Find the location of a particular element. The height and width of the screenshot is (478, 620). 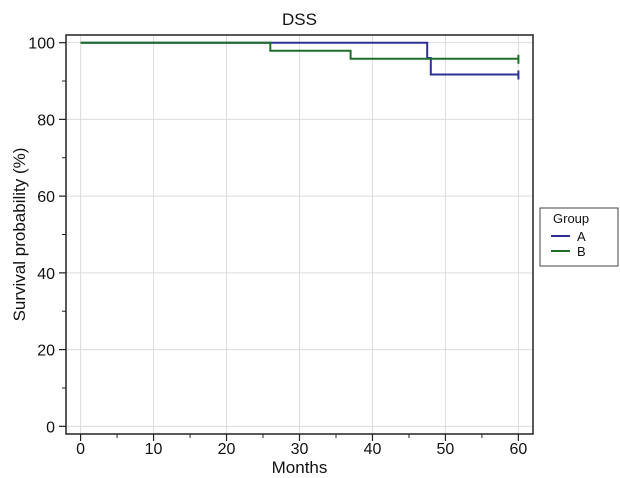

legend: Group AB is located at coordinates (579, 237).